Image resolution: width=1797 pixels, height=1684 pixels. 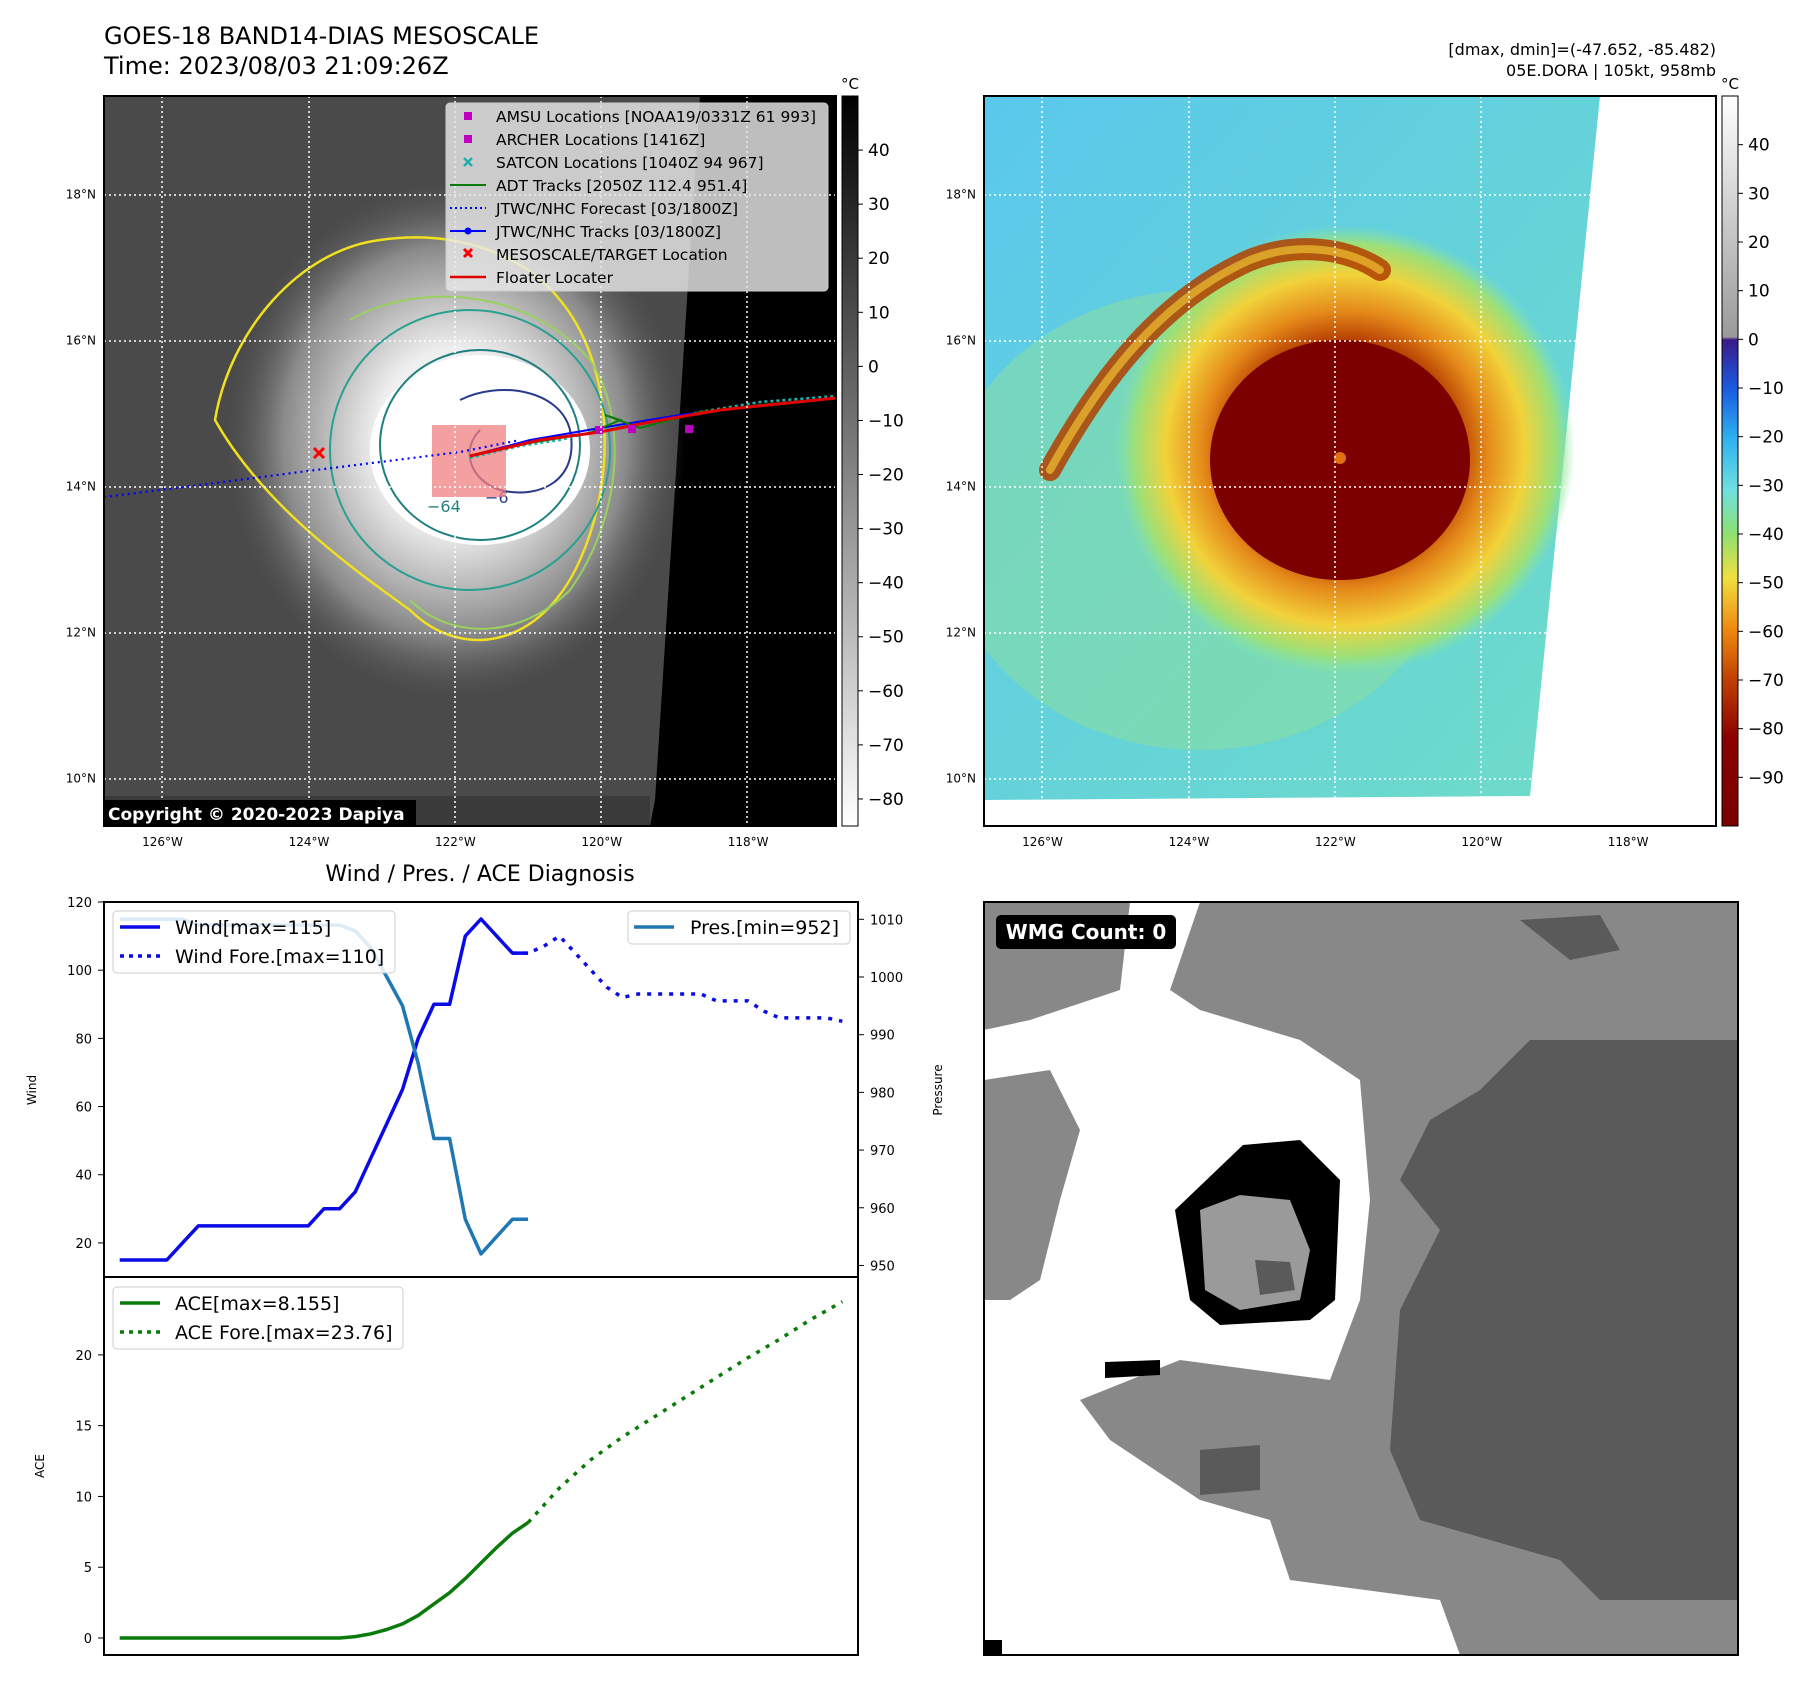 I want to click on pressure-ytick-label: 980, so click(x=882, y=1093).